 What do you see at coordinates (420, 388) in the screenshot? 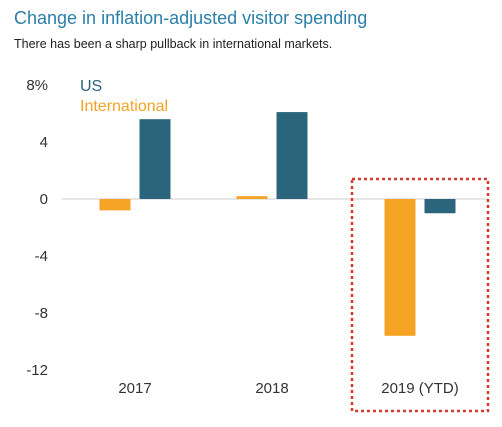
I see `x-tick-label: 2019 (YTD)` at bounding box center [420, 388].